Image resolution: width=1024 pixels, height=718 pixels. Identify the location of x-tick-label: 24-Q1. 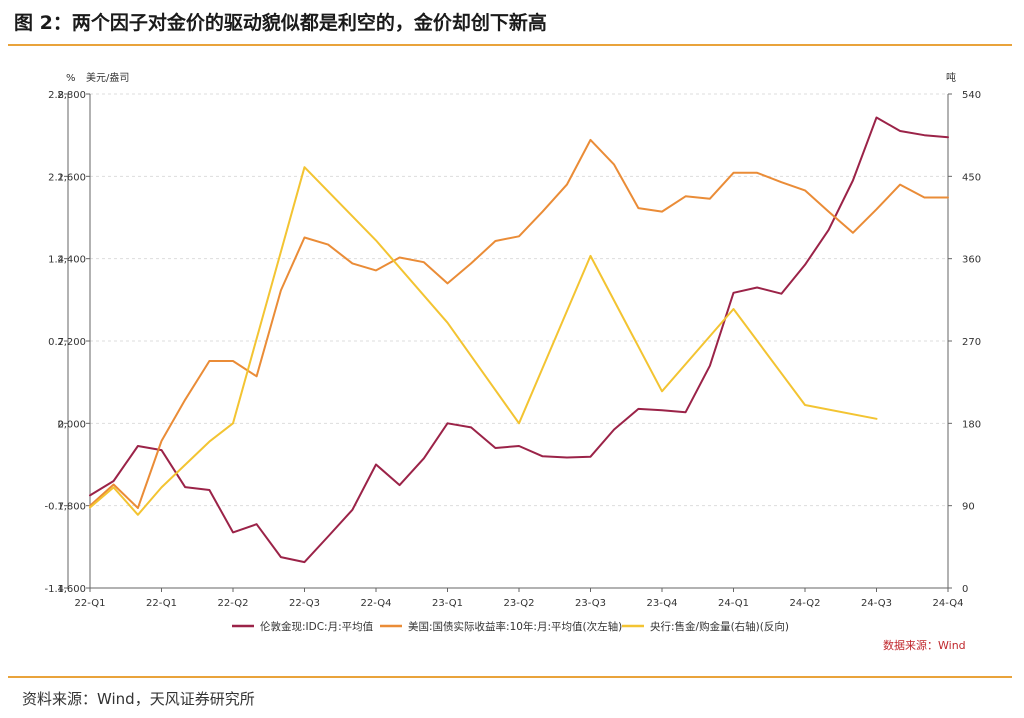
(733, 603).